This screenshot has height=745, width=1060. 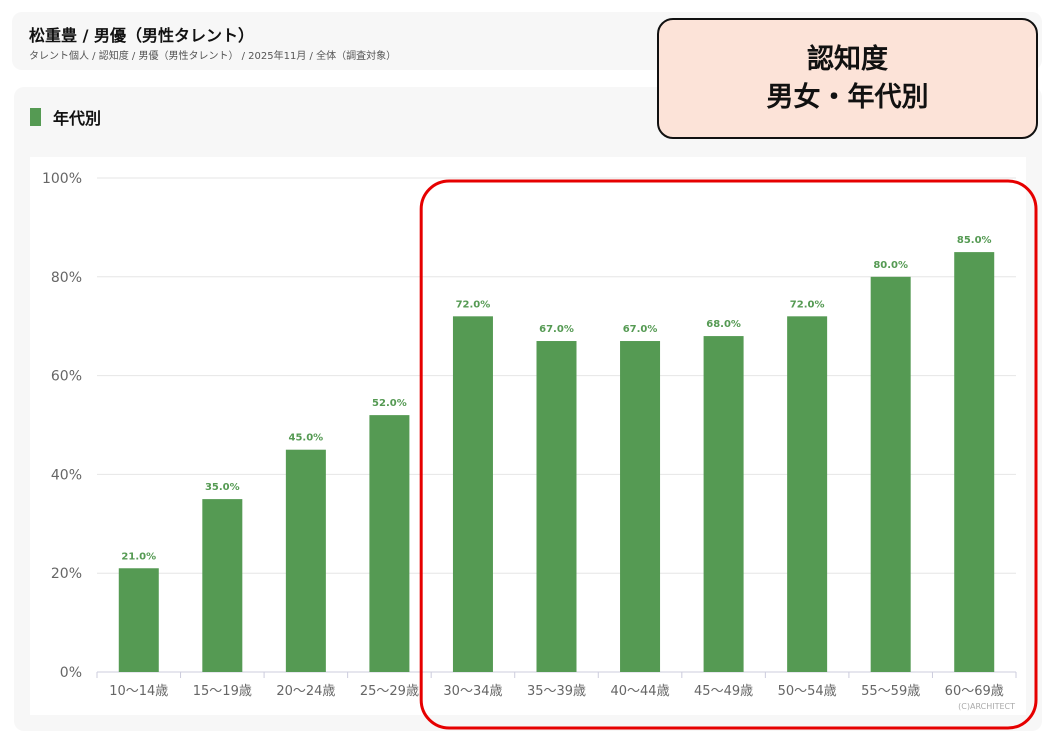 I want to click on callout-line2: 男女・年代別, so click(x=847, y=97).